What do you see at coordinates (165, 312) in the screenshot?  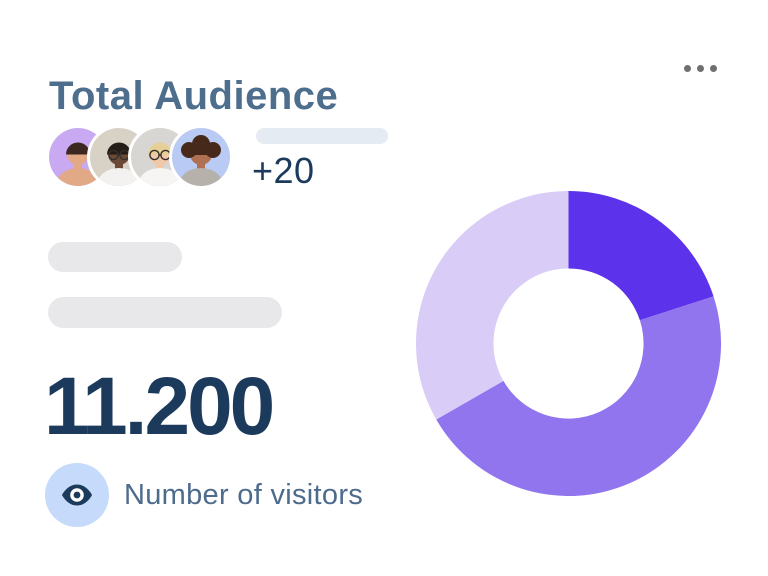 I see `skeleton-bar-large` at bounding box center [165, 312].